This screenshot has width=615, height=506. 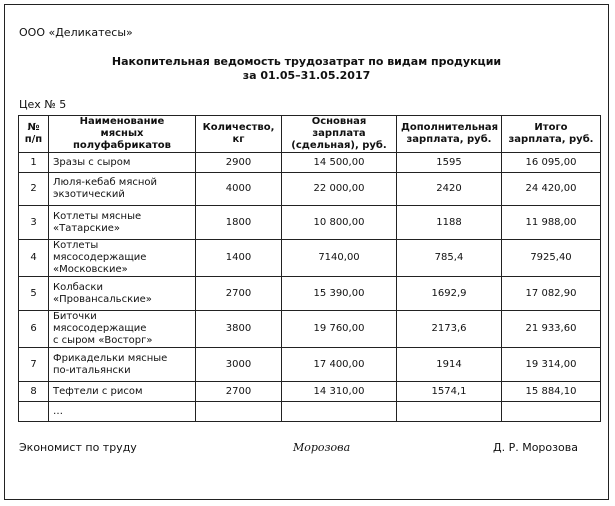 I want to click on cell: 19 760,00, so click(x=339, y=329).